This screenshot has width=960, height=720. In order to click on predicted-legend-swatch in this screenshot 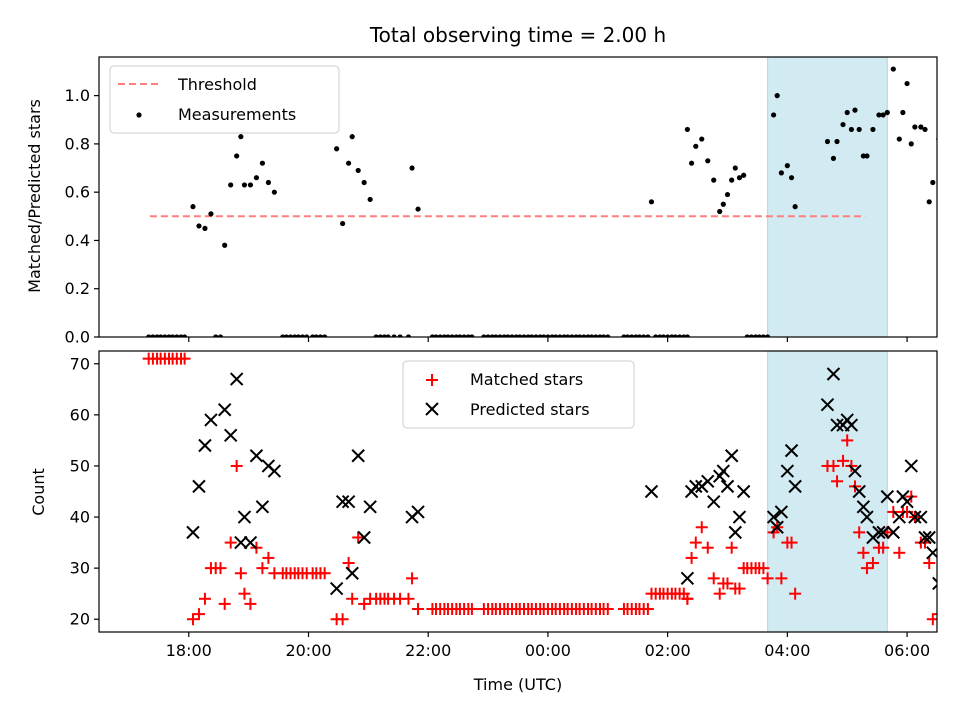, I will do `click(432, 409)`.